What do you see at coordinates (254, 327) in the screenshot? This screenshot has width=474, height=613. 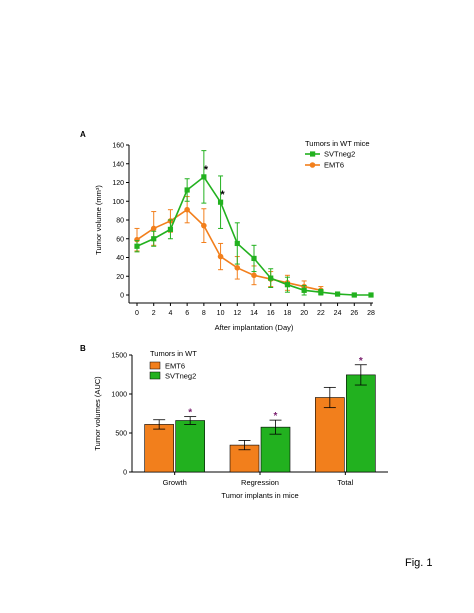 I see `panel-a-x-axis-title: After implantation (Day)` at bounding box center [254, 327].